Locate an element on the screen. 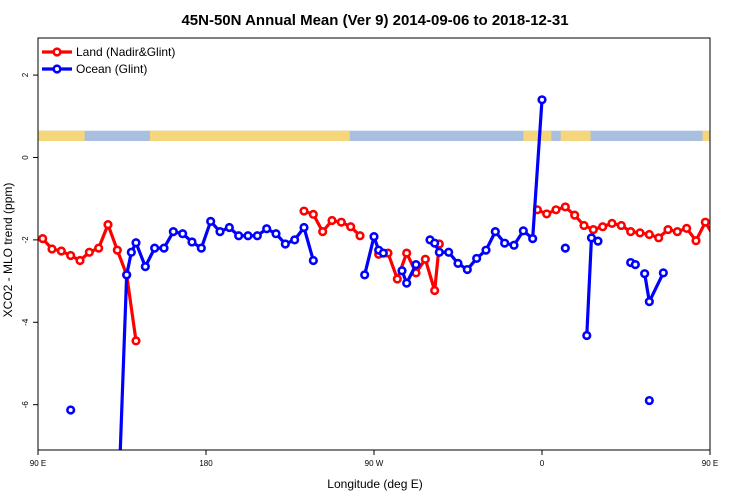 The width and height of the screenshot is (750, 500). x-tick-label: 90 W is located at coordinates (374, 463).